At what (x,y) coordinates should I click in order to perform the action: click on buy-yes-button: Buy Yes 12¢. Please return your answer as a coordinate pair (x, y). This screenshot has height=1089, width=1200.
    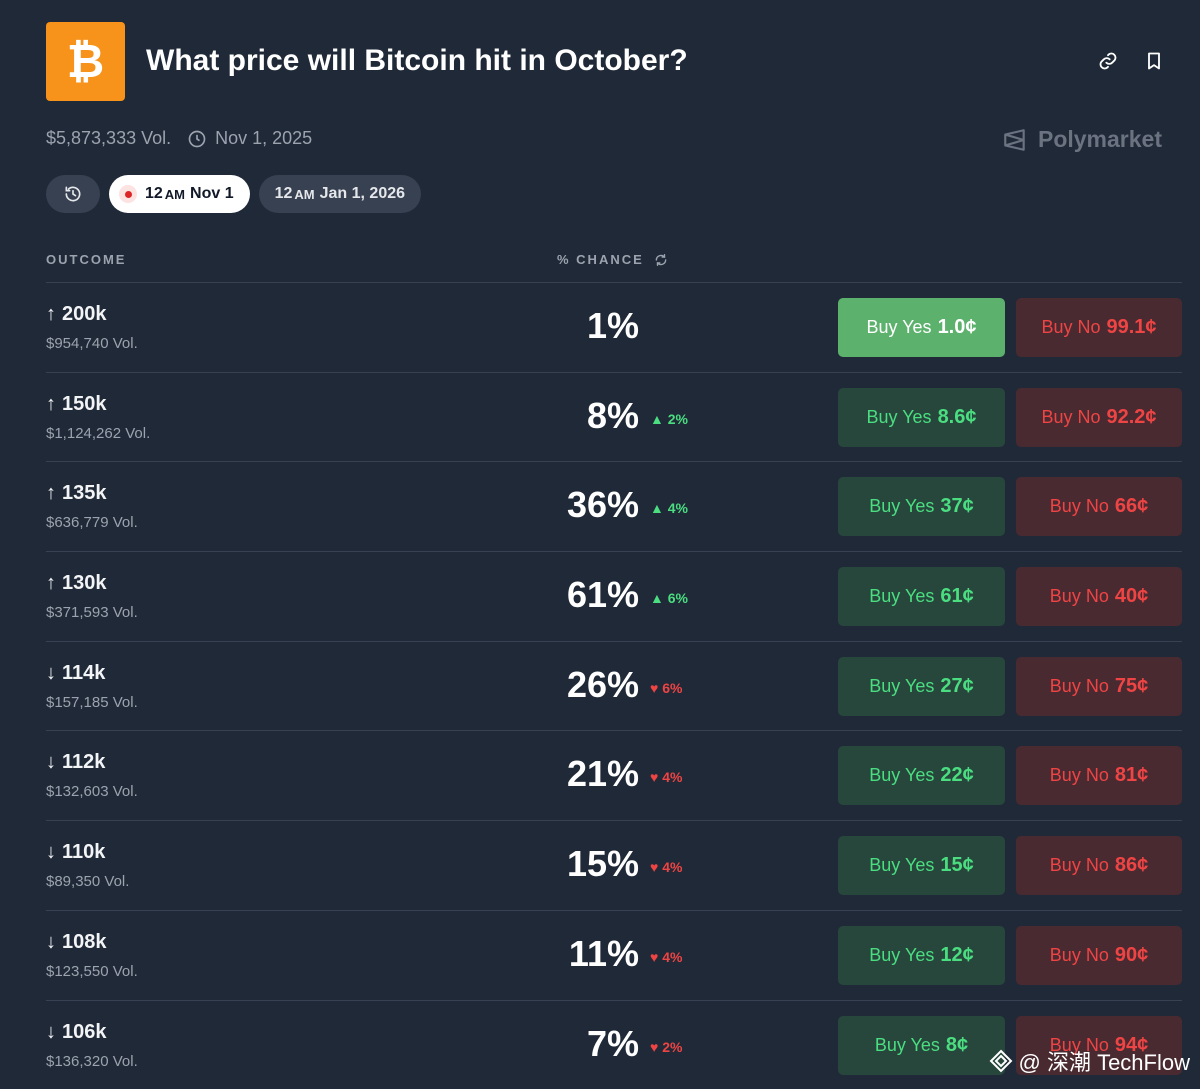
    Looking at the image, I should click on (921, 955).